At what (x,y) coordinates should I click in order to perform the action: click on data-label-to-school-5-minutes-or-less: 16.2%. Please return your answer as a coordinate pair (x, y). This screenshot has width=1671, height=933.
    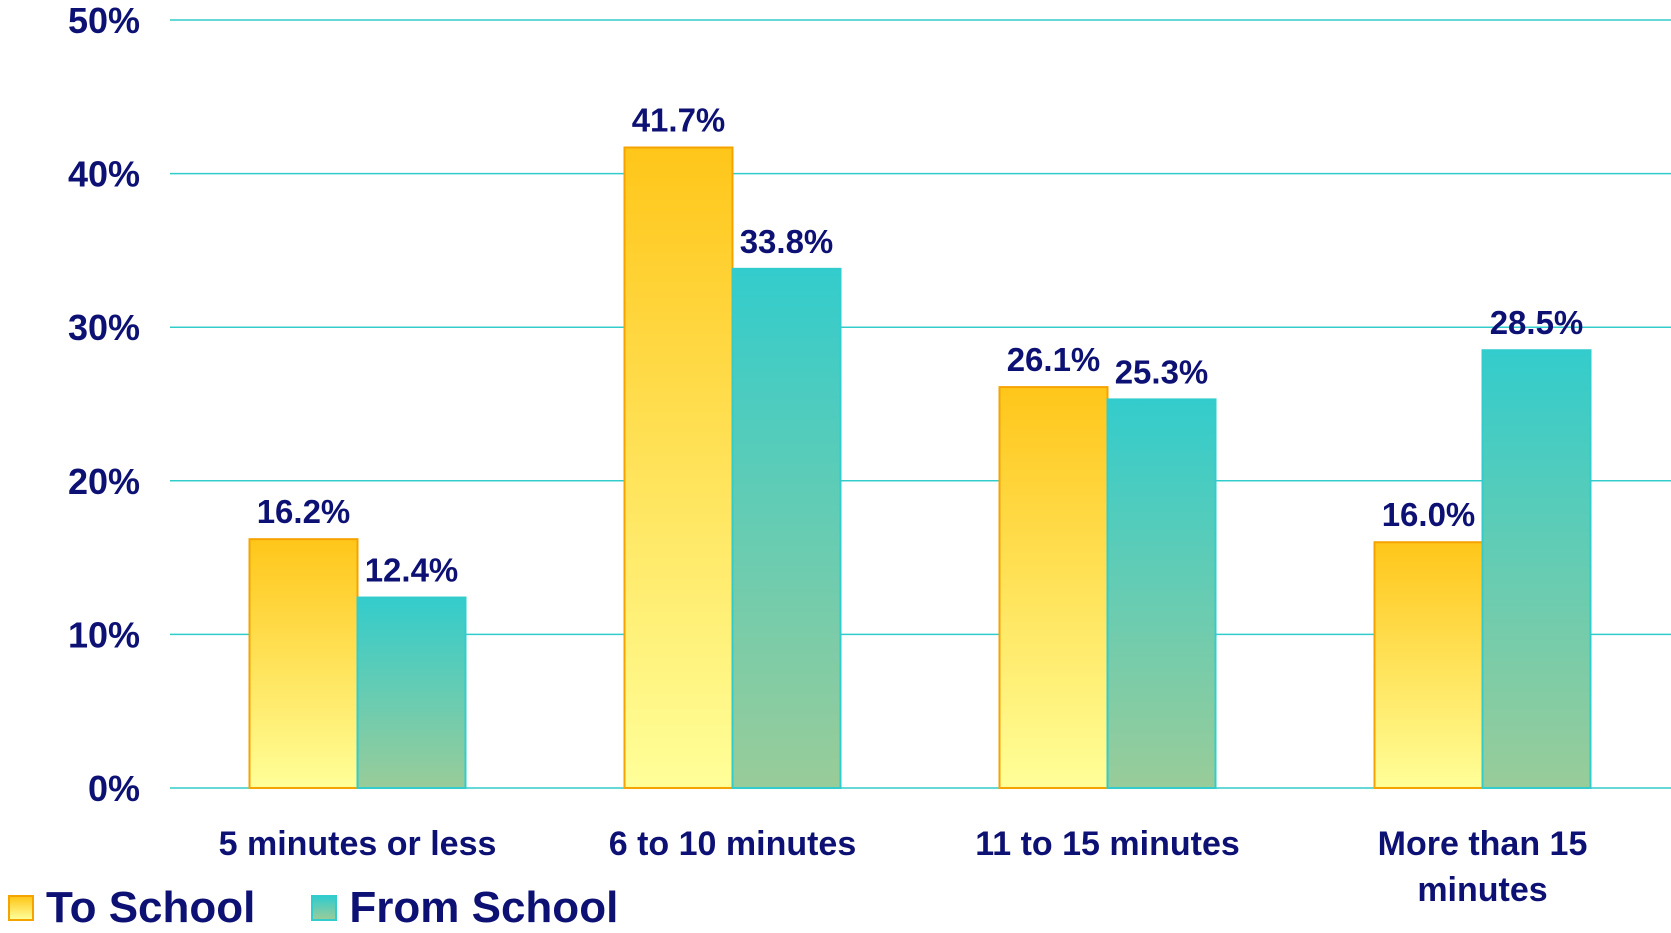
    Looking at the image, I should click on (304, 511).